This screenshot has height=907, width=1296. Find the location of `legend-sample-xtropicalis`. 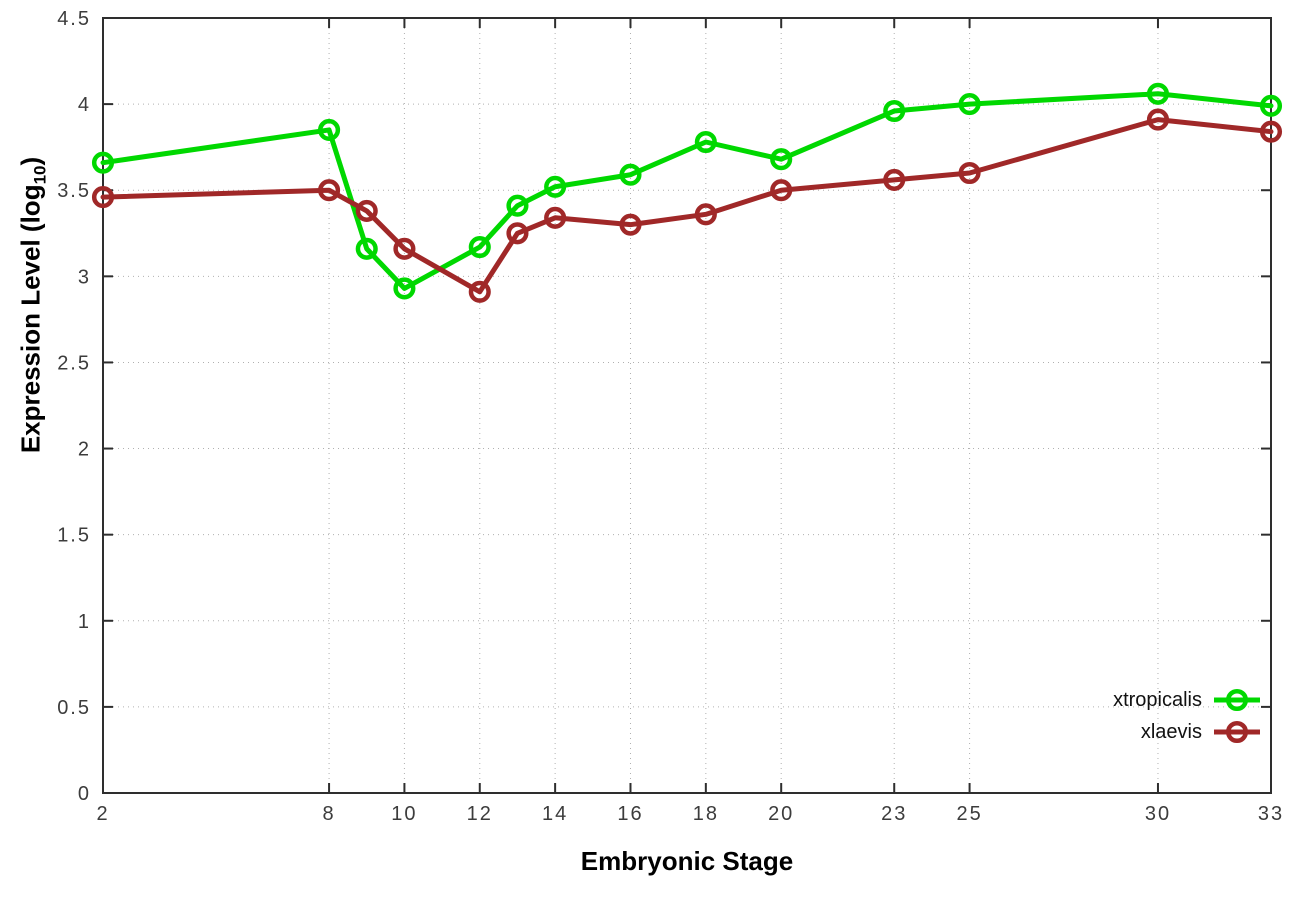

legend-sample-xtropicalis is located at coordinates (1237, 700).